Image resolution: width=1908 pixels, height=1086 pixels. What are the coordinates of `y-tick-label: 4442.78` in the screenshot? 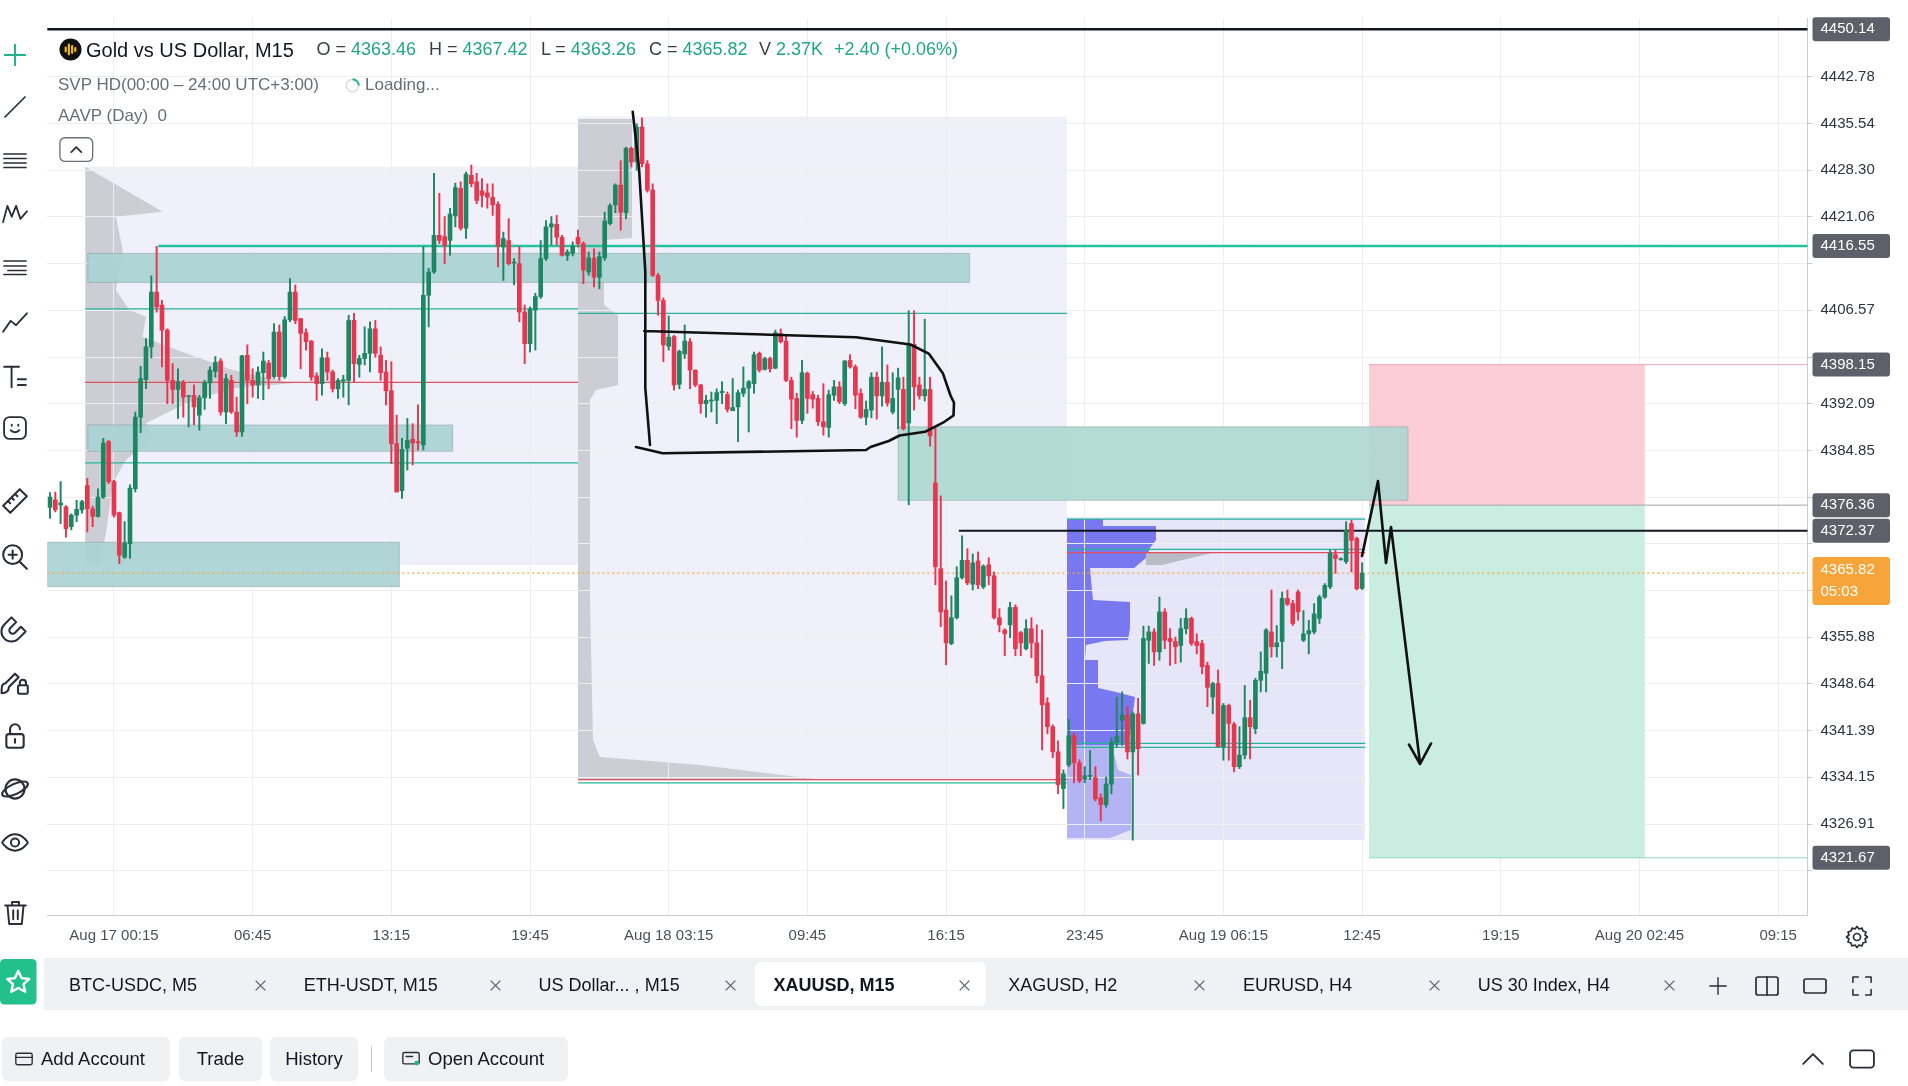 It's located at (1847, 75).